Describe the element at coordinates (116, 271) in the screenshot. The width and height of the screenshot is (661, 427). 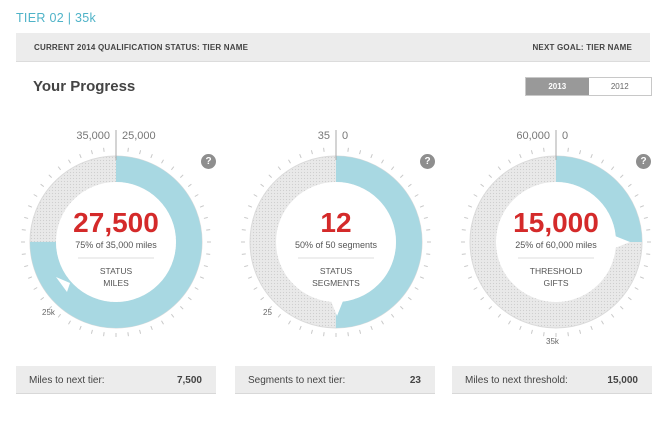
I see `gauge-label-line1: STATUS` at that location.